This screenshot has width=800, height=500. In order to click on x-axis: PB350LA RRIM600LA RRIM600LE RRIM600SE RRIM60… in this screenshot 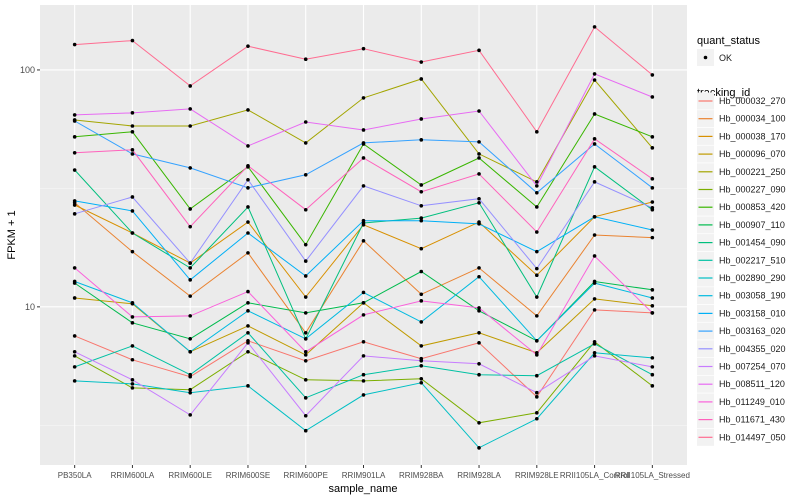, I will do `click(374, 472)`.